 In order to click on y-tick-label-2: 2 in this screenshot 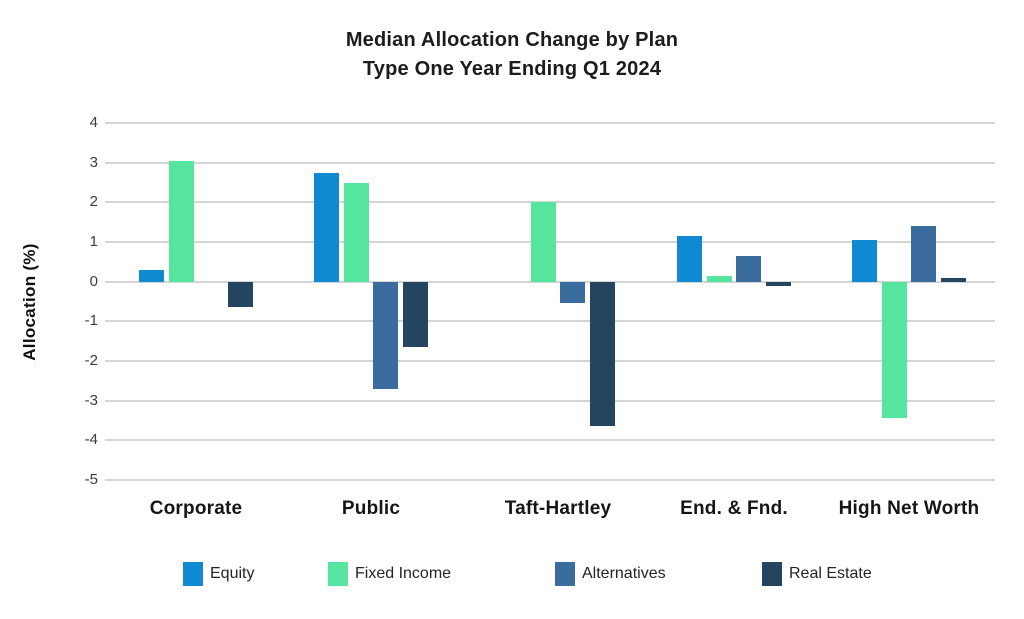, I will do `click(93, 202)`.